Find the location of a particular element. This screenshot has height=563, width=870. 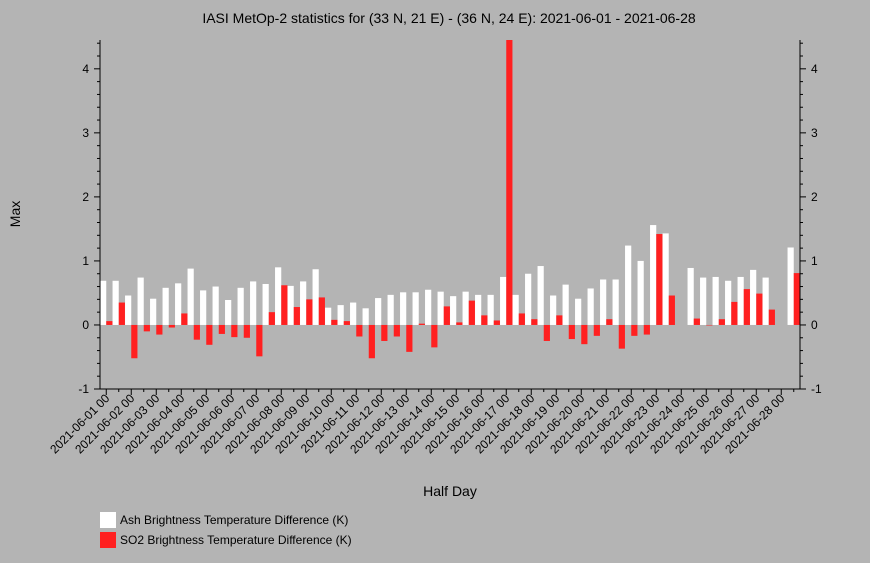

y-tick-label-left: 4 is located at coordinates (85, 69).